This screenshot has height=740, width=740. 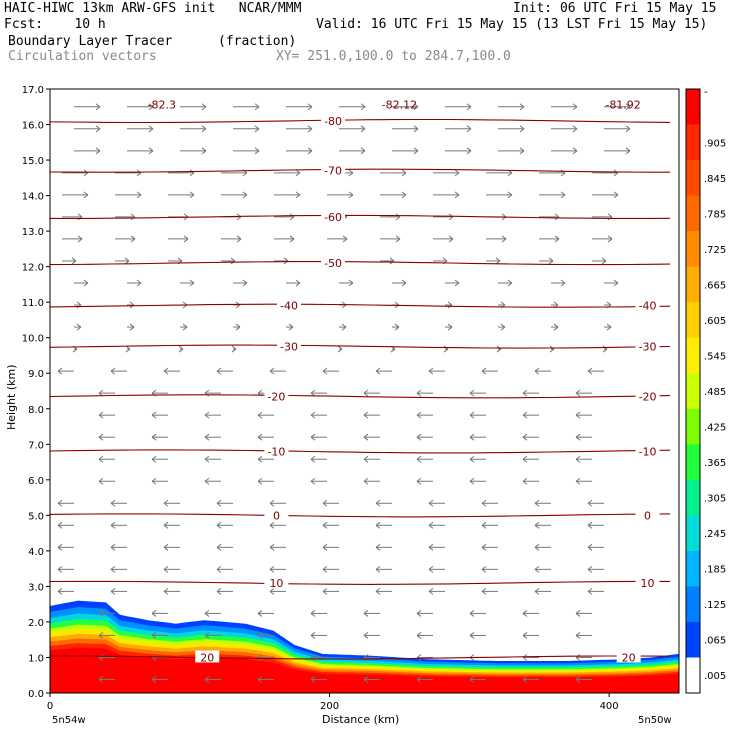 I want to click on y-tick-label: 2.0, so click(x=36, y=623).